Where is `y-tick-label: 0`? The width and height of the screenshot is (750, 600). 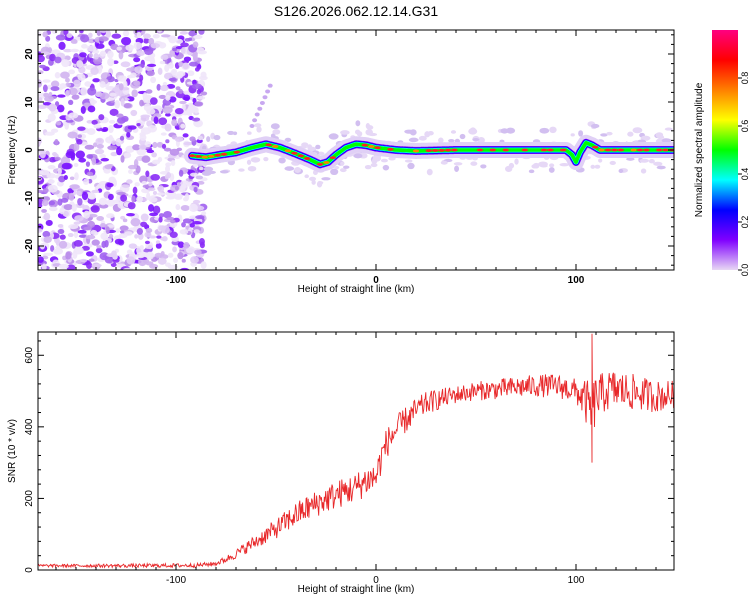
y-tick-label: 0 is located at coordinates (29, 570).